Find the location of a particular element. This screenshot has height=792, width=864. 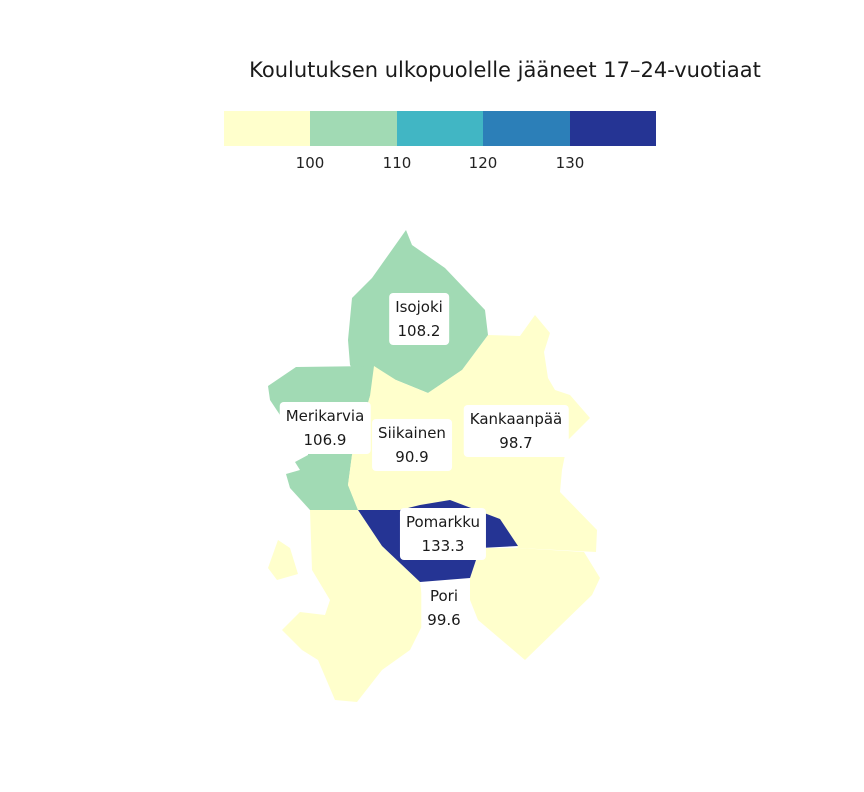

label-pori: Pori 99.6 is located at coordinates (444, 608).